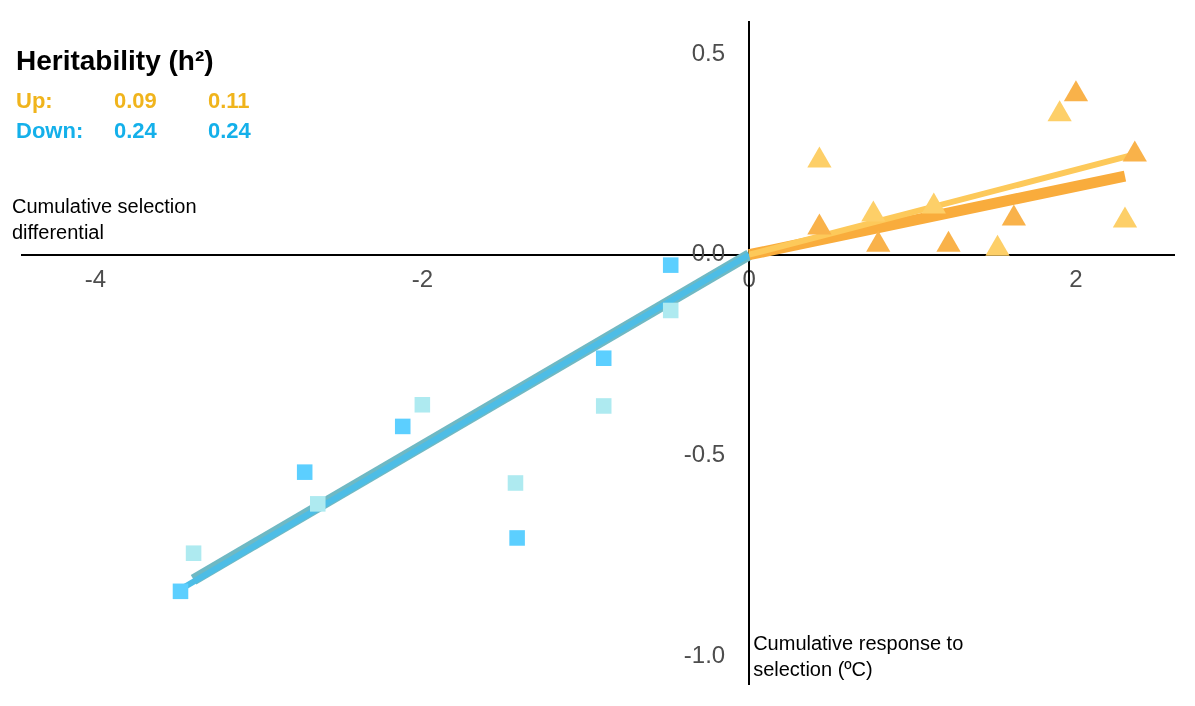  What do you see at coordinates (704, 453) in the screenshot?
I see `y-tick-label: -0.5` at bounding box center [704, 453].